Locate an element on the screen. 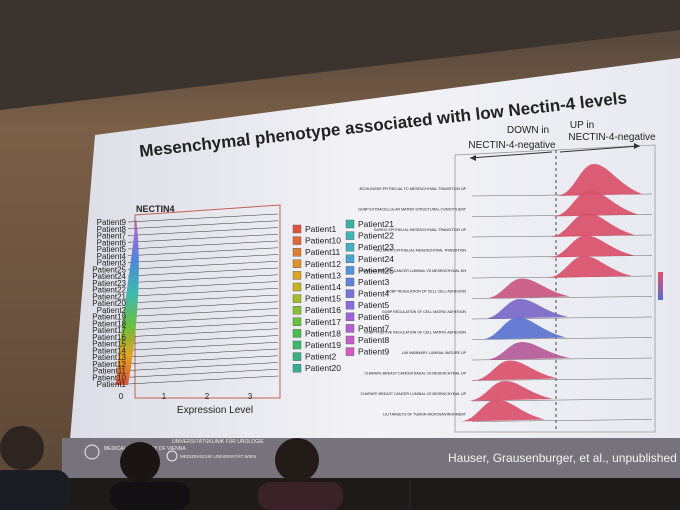  y-tick-label: Patient16 is located at coordinates (109, 337).